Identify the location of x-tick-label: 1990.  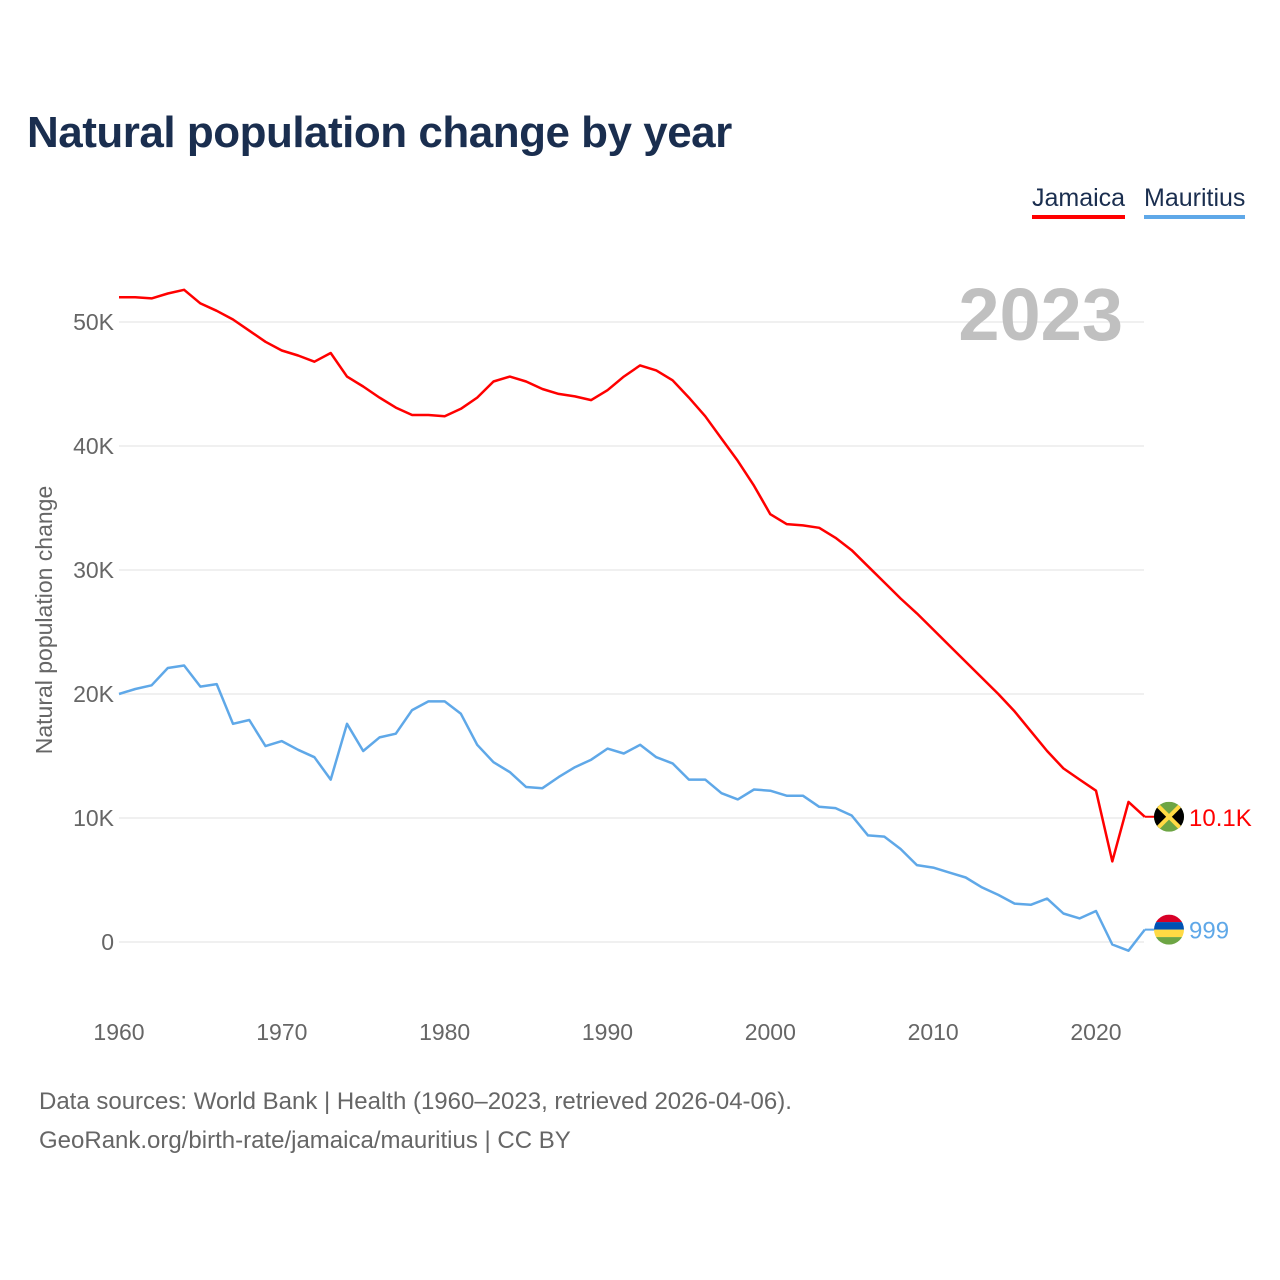
(607, 1032).